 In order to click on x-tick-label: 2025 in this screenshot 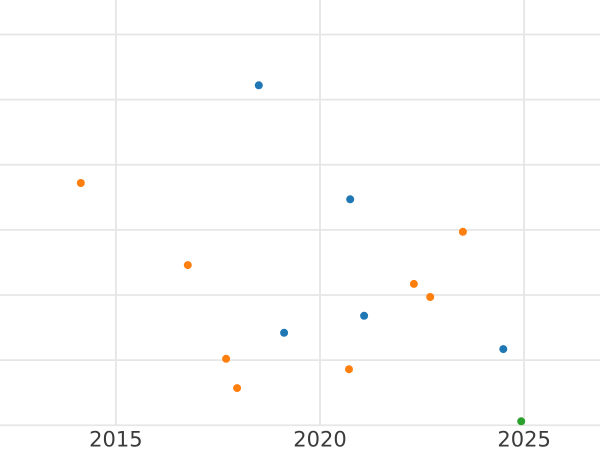, I will do `click(523, 438)`.